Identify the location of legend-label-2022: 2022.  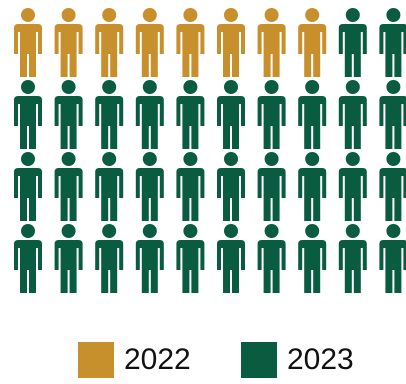
(157, 359).